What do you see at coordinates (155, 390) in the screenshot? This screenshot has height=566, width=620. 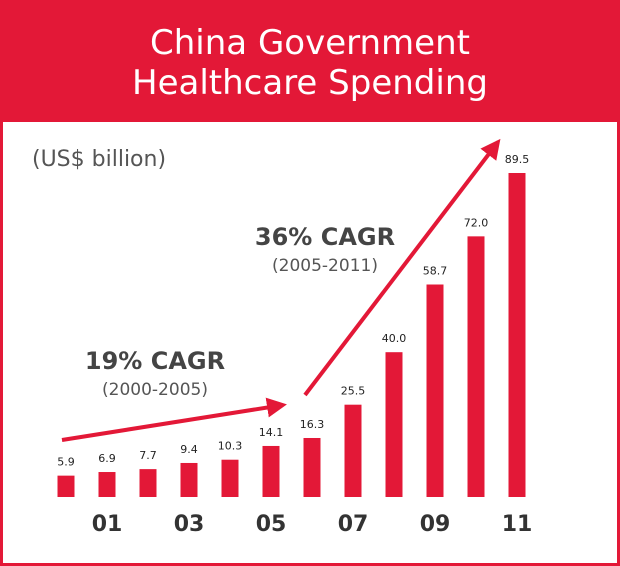 I see `annotation: (2000-2005)` at bounding box center [155, 390].